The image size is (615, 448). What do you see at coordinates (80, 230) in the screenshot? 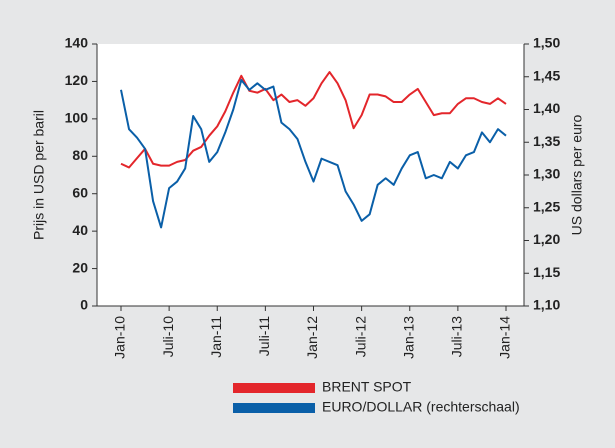
I see `y-tick-label: 40` at bounding box center [80, 230].